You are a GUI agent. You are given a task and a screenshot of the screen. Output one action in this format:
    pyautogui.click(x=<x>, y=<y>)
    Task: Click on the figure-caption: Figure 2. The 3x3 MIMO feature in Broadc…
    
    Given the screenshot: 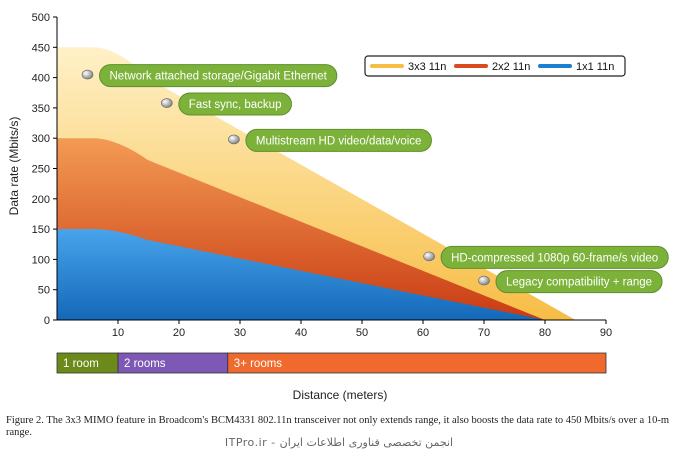 What is the action you would take?
    pyautogui.click(x=337, y=426)
    